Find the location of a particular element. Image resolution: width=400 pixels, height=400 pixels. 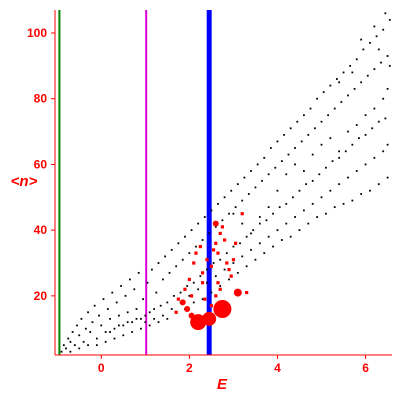

y-tick-label: 60 is located at coordinates (41, 164).